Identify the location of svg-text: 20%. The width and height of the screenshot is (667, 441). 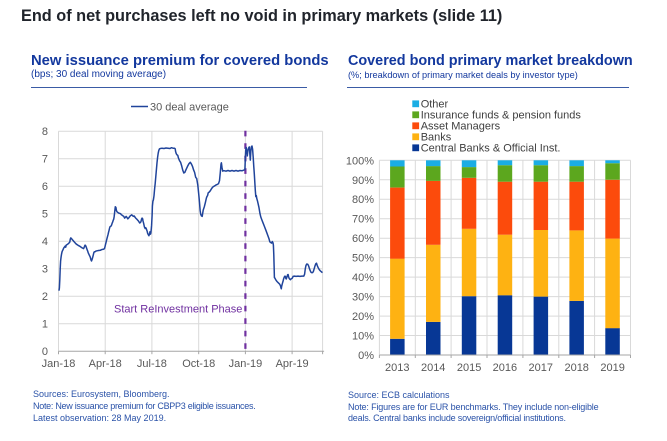
(363, 317).